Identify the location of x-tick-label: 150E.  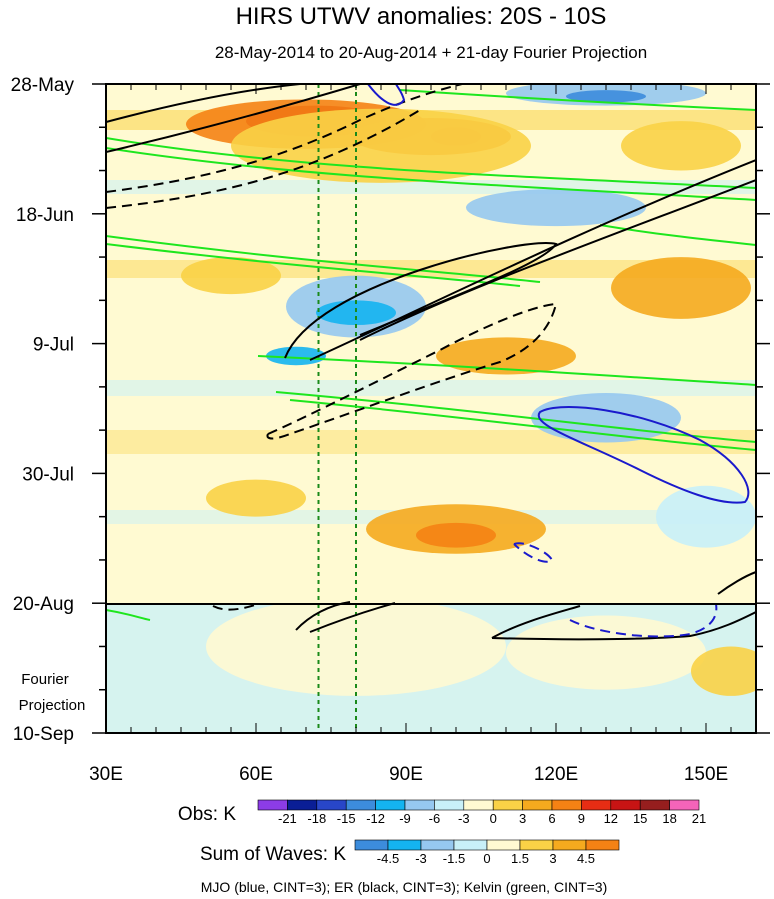
(706, 774).